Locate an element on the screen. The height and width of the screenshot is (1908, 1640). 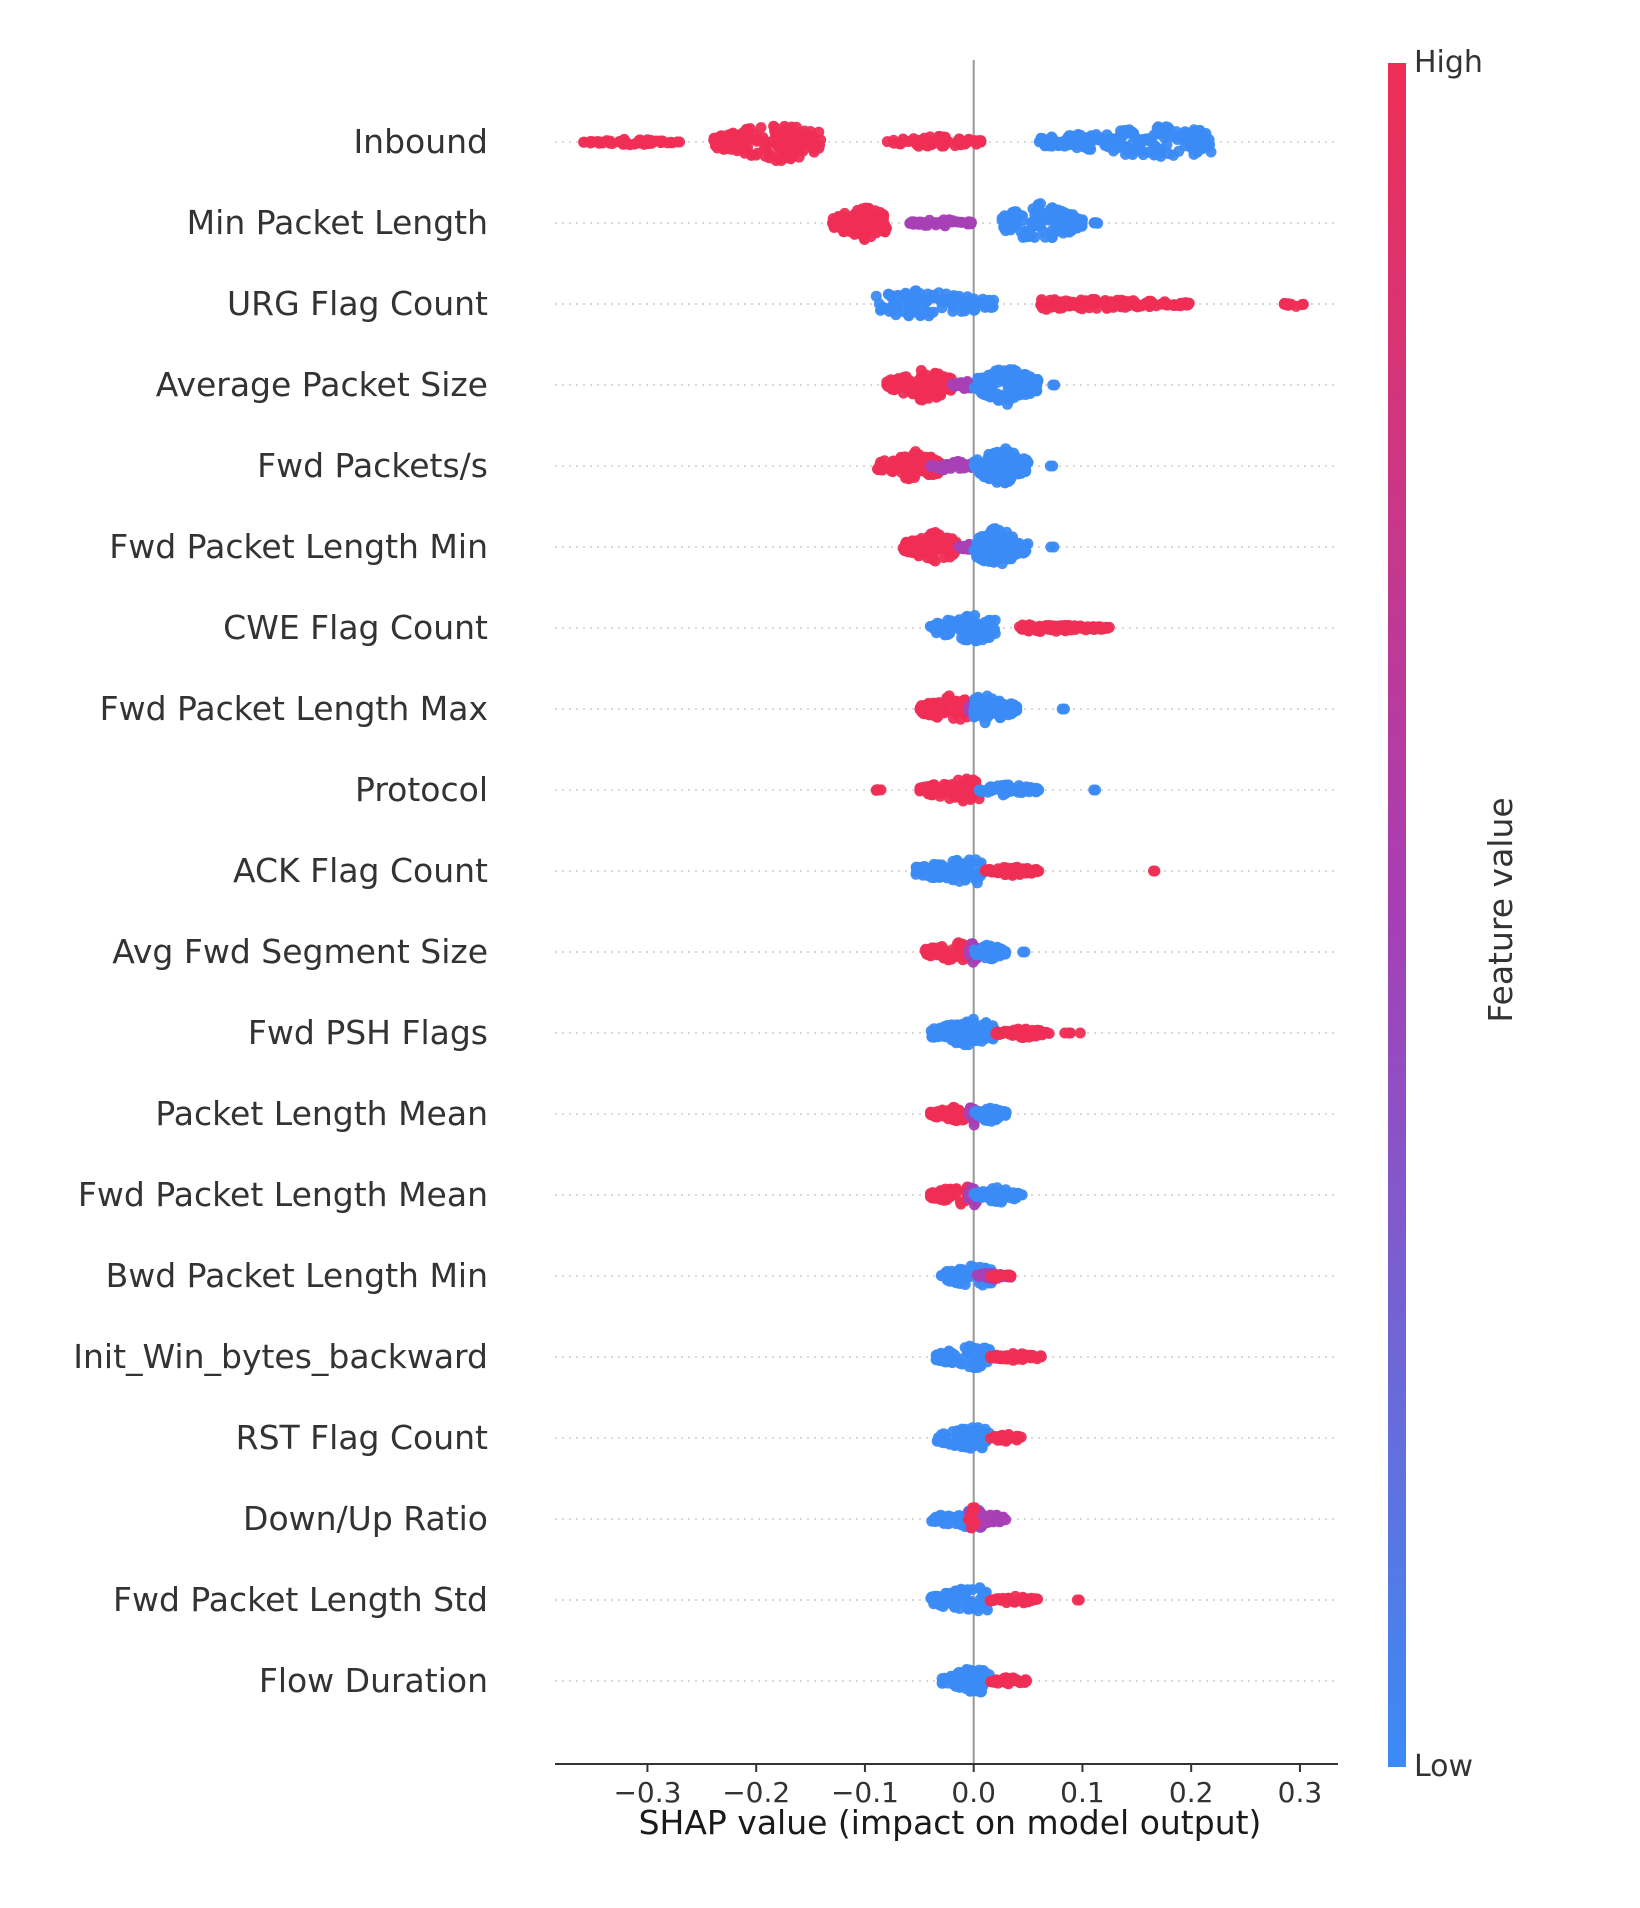
feature-label: Fwd PSH Flags is located at coordinates (368, 1032).